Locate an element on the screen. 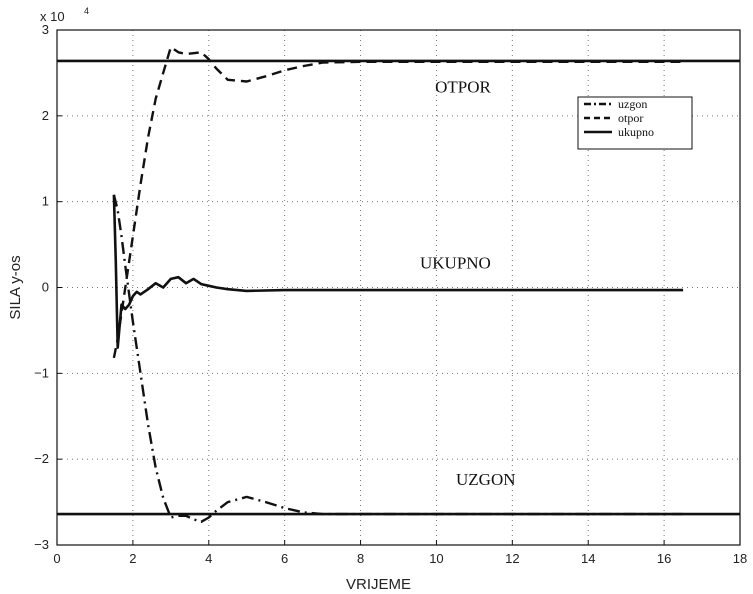  y-tick-label: −2 is located at coordinates (41, 458).